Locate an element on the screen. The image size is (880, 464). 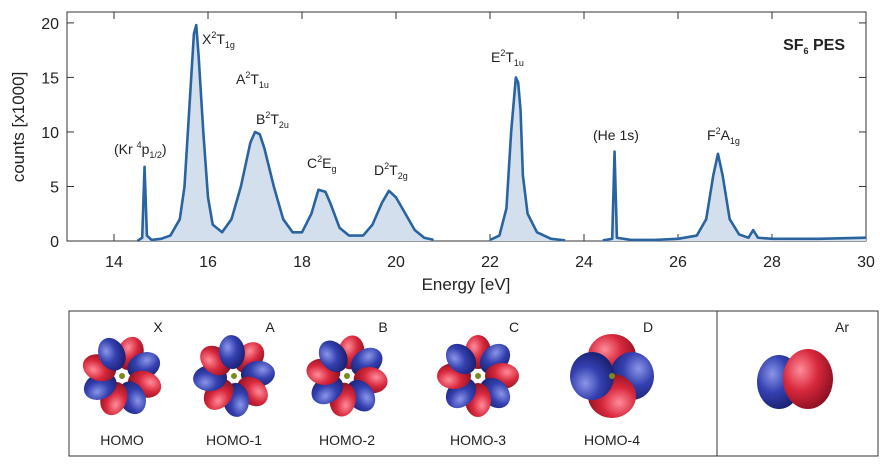
text-part: 6 is located at coordinates (806, 51).